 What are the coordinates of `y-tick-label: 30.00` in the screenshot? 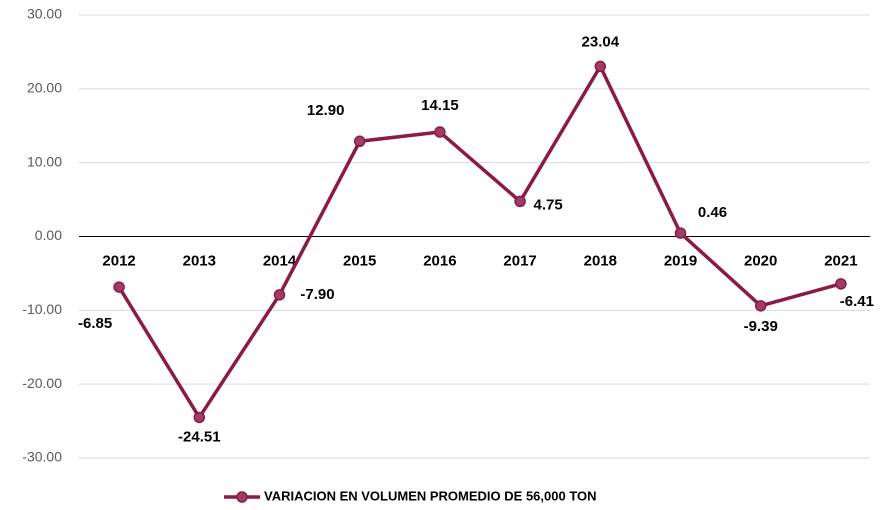 It's located at (44, 14).